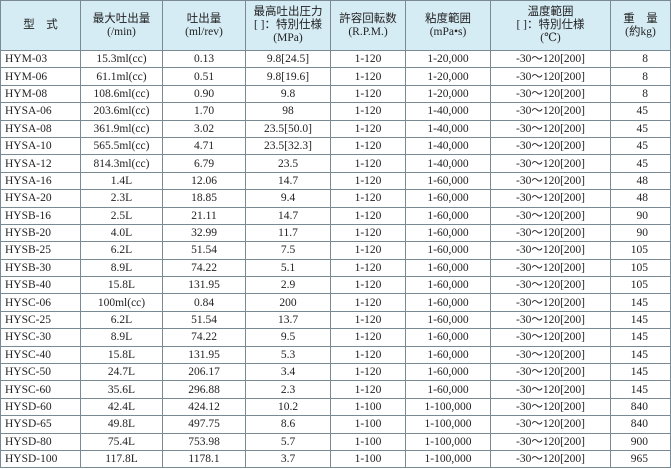 This screenshot has height=469, width=671. I want to click on table-cell: 5.3, so click(288, 355).